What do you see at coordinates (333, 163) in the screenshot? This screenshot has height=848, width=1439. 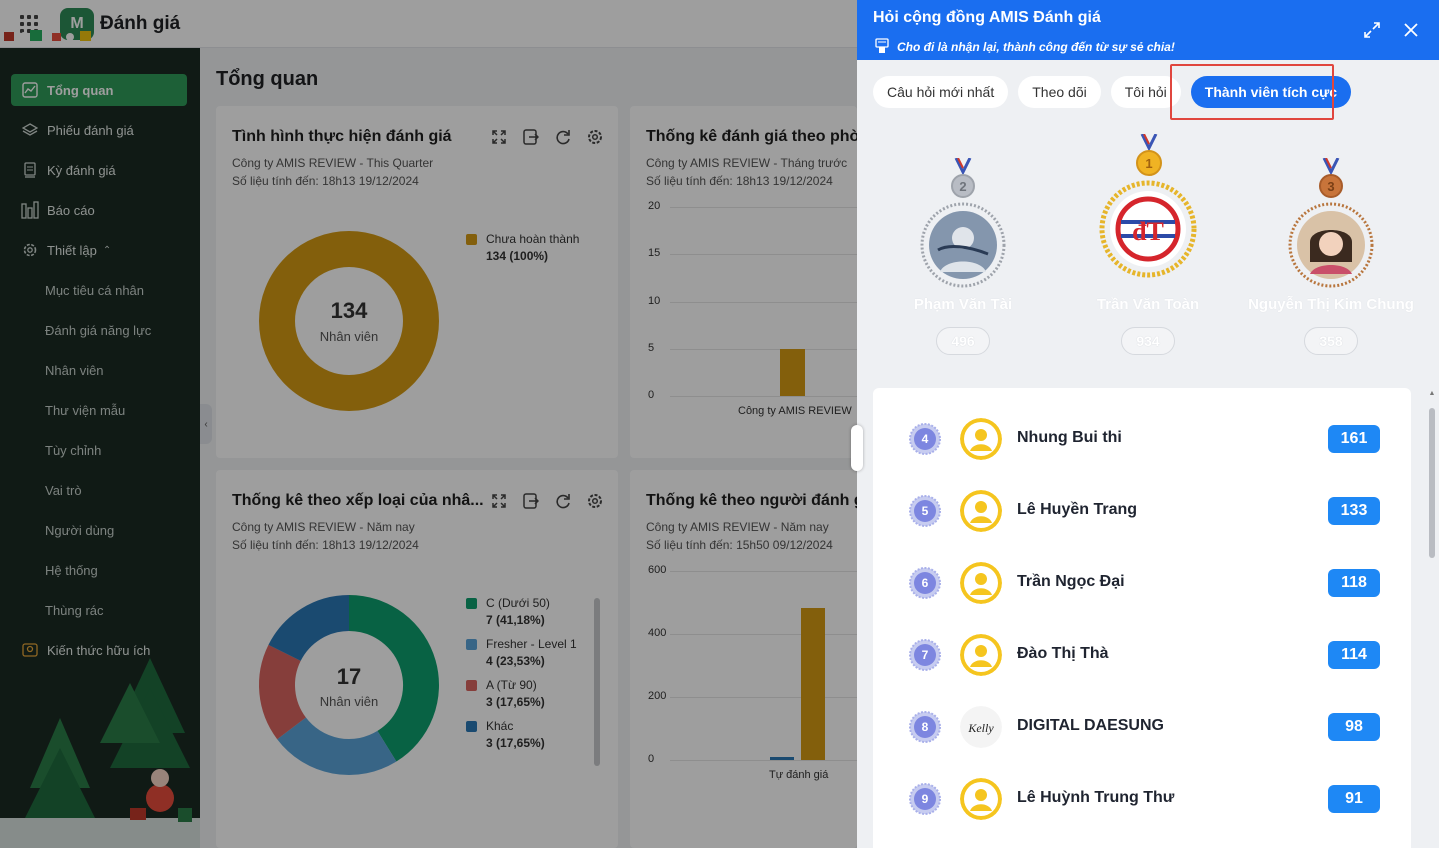 I see `card-company: Công ty AMIS REVIEW - This Quarter` at bounding box center [333, 163].